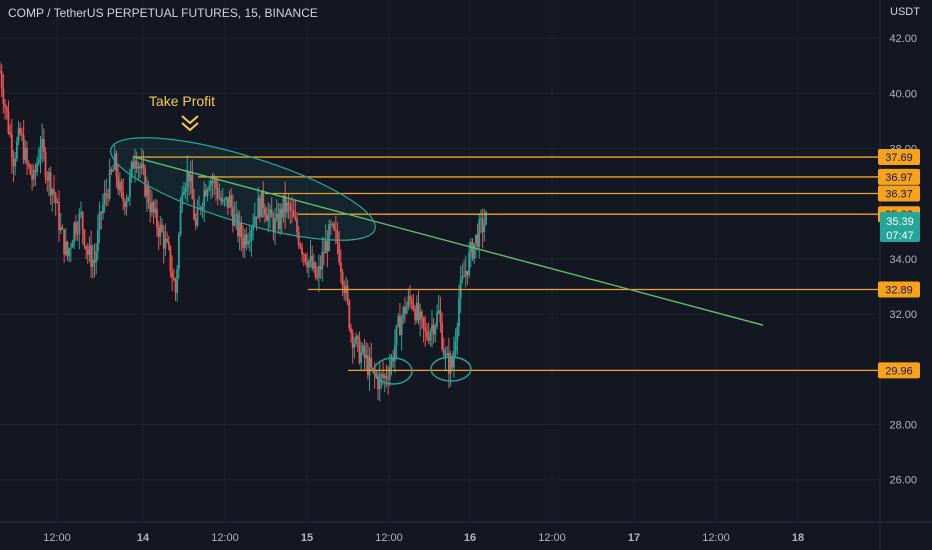 Image resolution: width=932 pixels, height=550 pixels. What do you see at coordinates (451, 369) in the screenshot?
I see `double-bottom-ellipse-right` at bounding box center [451, 369].